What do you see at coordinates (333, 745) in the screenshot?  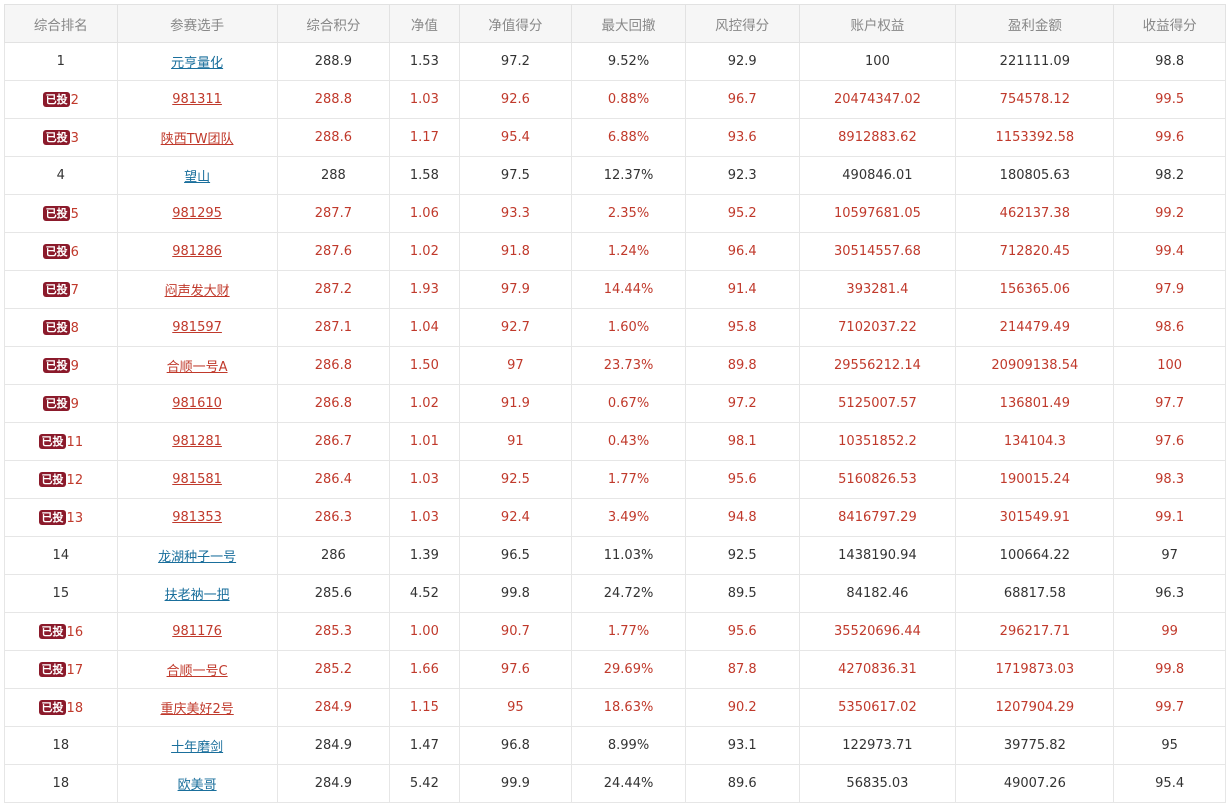 I see `total-score-cell: 284.9` at bounding box center [333, 745].